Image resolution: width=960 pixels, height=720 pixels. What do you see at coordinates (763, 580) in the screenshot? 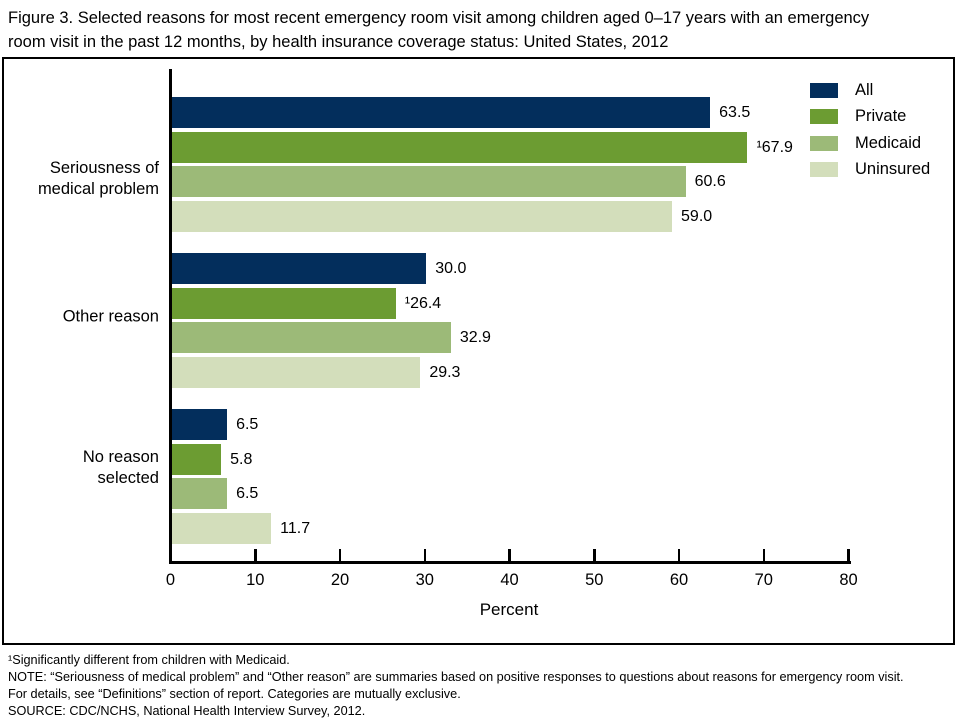
I see `x-axis-tick-label: 70` at bounding box center [763, 580].